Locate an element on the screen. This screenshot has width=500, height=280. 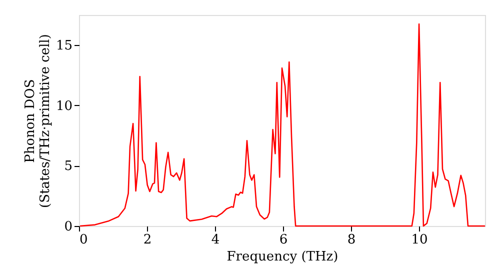
x-tick-label: 0 is located at coordinates (84, 240).